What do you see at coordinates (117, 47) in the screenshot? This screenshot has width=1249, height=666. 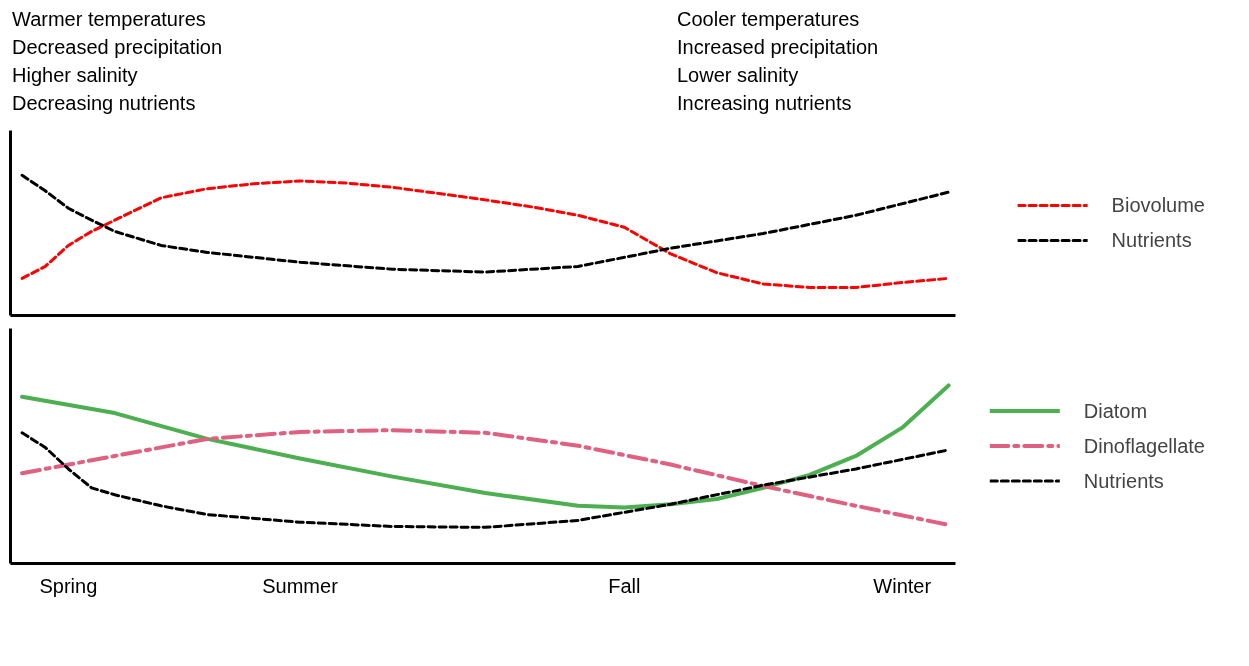 I see `text: Decreased precipitation` at bounding box center [117, 47].